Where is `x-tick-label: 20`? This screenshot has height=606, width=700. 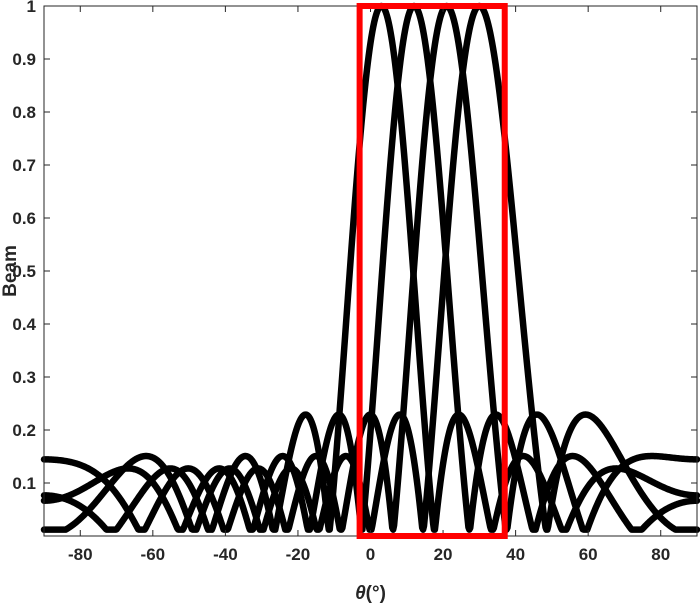 x-tick-label: 20 is located at coordinates (443, 554).